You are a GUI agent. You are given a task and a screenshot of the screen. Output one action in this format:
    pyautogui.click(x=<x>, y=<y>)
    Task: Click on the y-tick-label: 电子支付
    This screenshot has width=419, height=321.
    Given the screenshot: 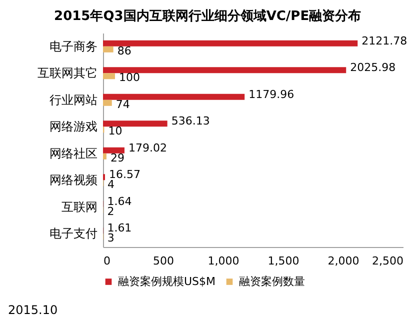 What is the action you would take?
    pyautogui.click(x=74, y=233)
    